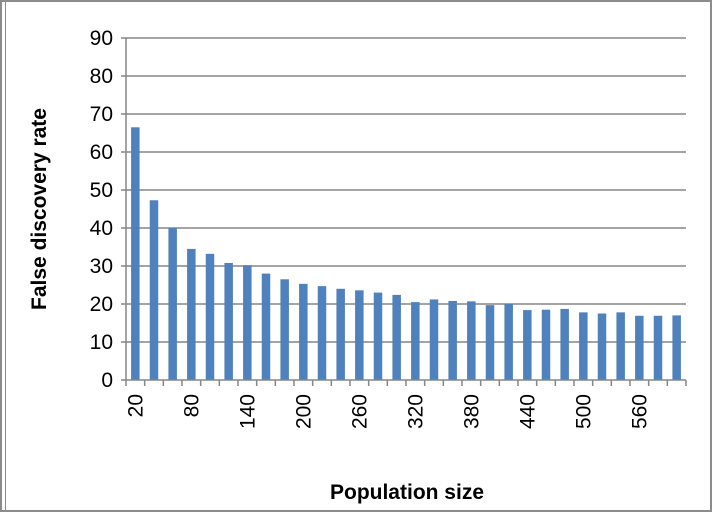  I want to click on y-axis-title: False discovery rate, so click(39, 209).